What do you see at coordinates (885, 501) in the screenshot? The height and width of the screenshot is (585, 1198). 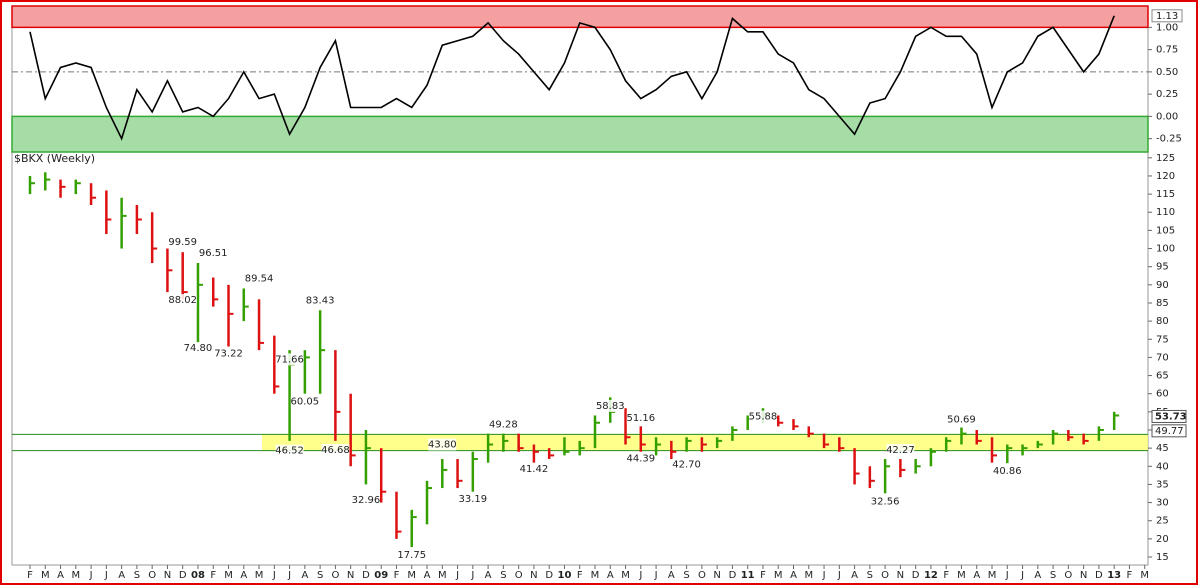 I see `annotation: 32.56` at bounding box center [885, 501].